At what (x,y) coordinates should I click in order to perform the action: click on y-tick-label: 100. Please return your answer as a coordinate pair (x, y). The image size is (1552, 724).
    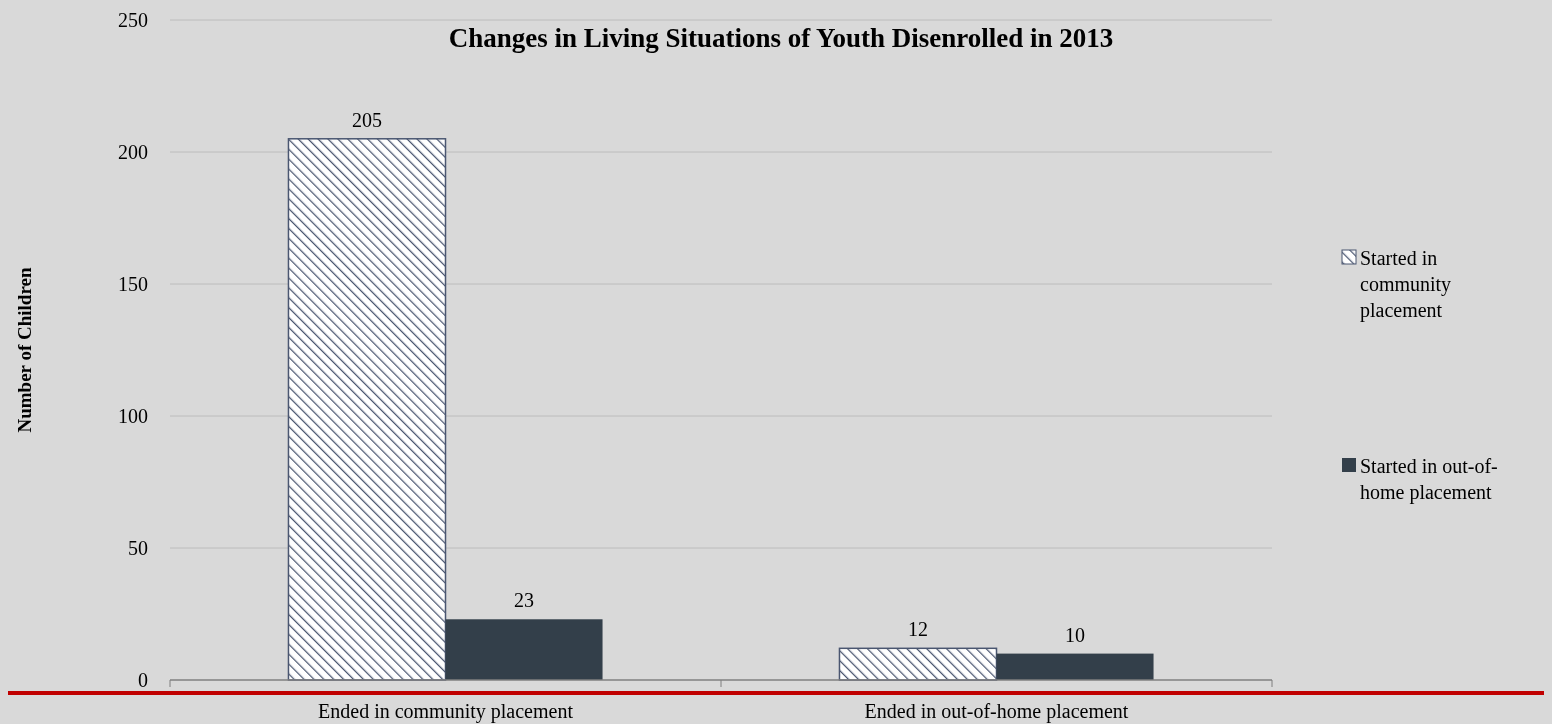
    Looking at the image, I should click on (133, 416).